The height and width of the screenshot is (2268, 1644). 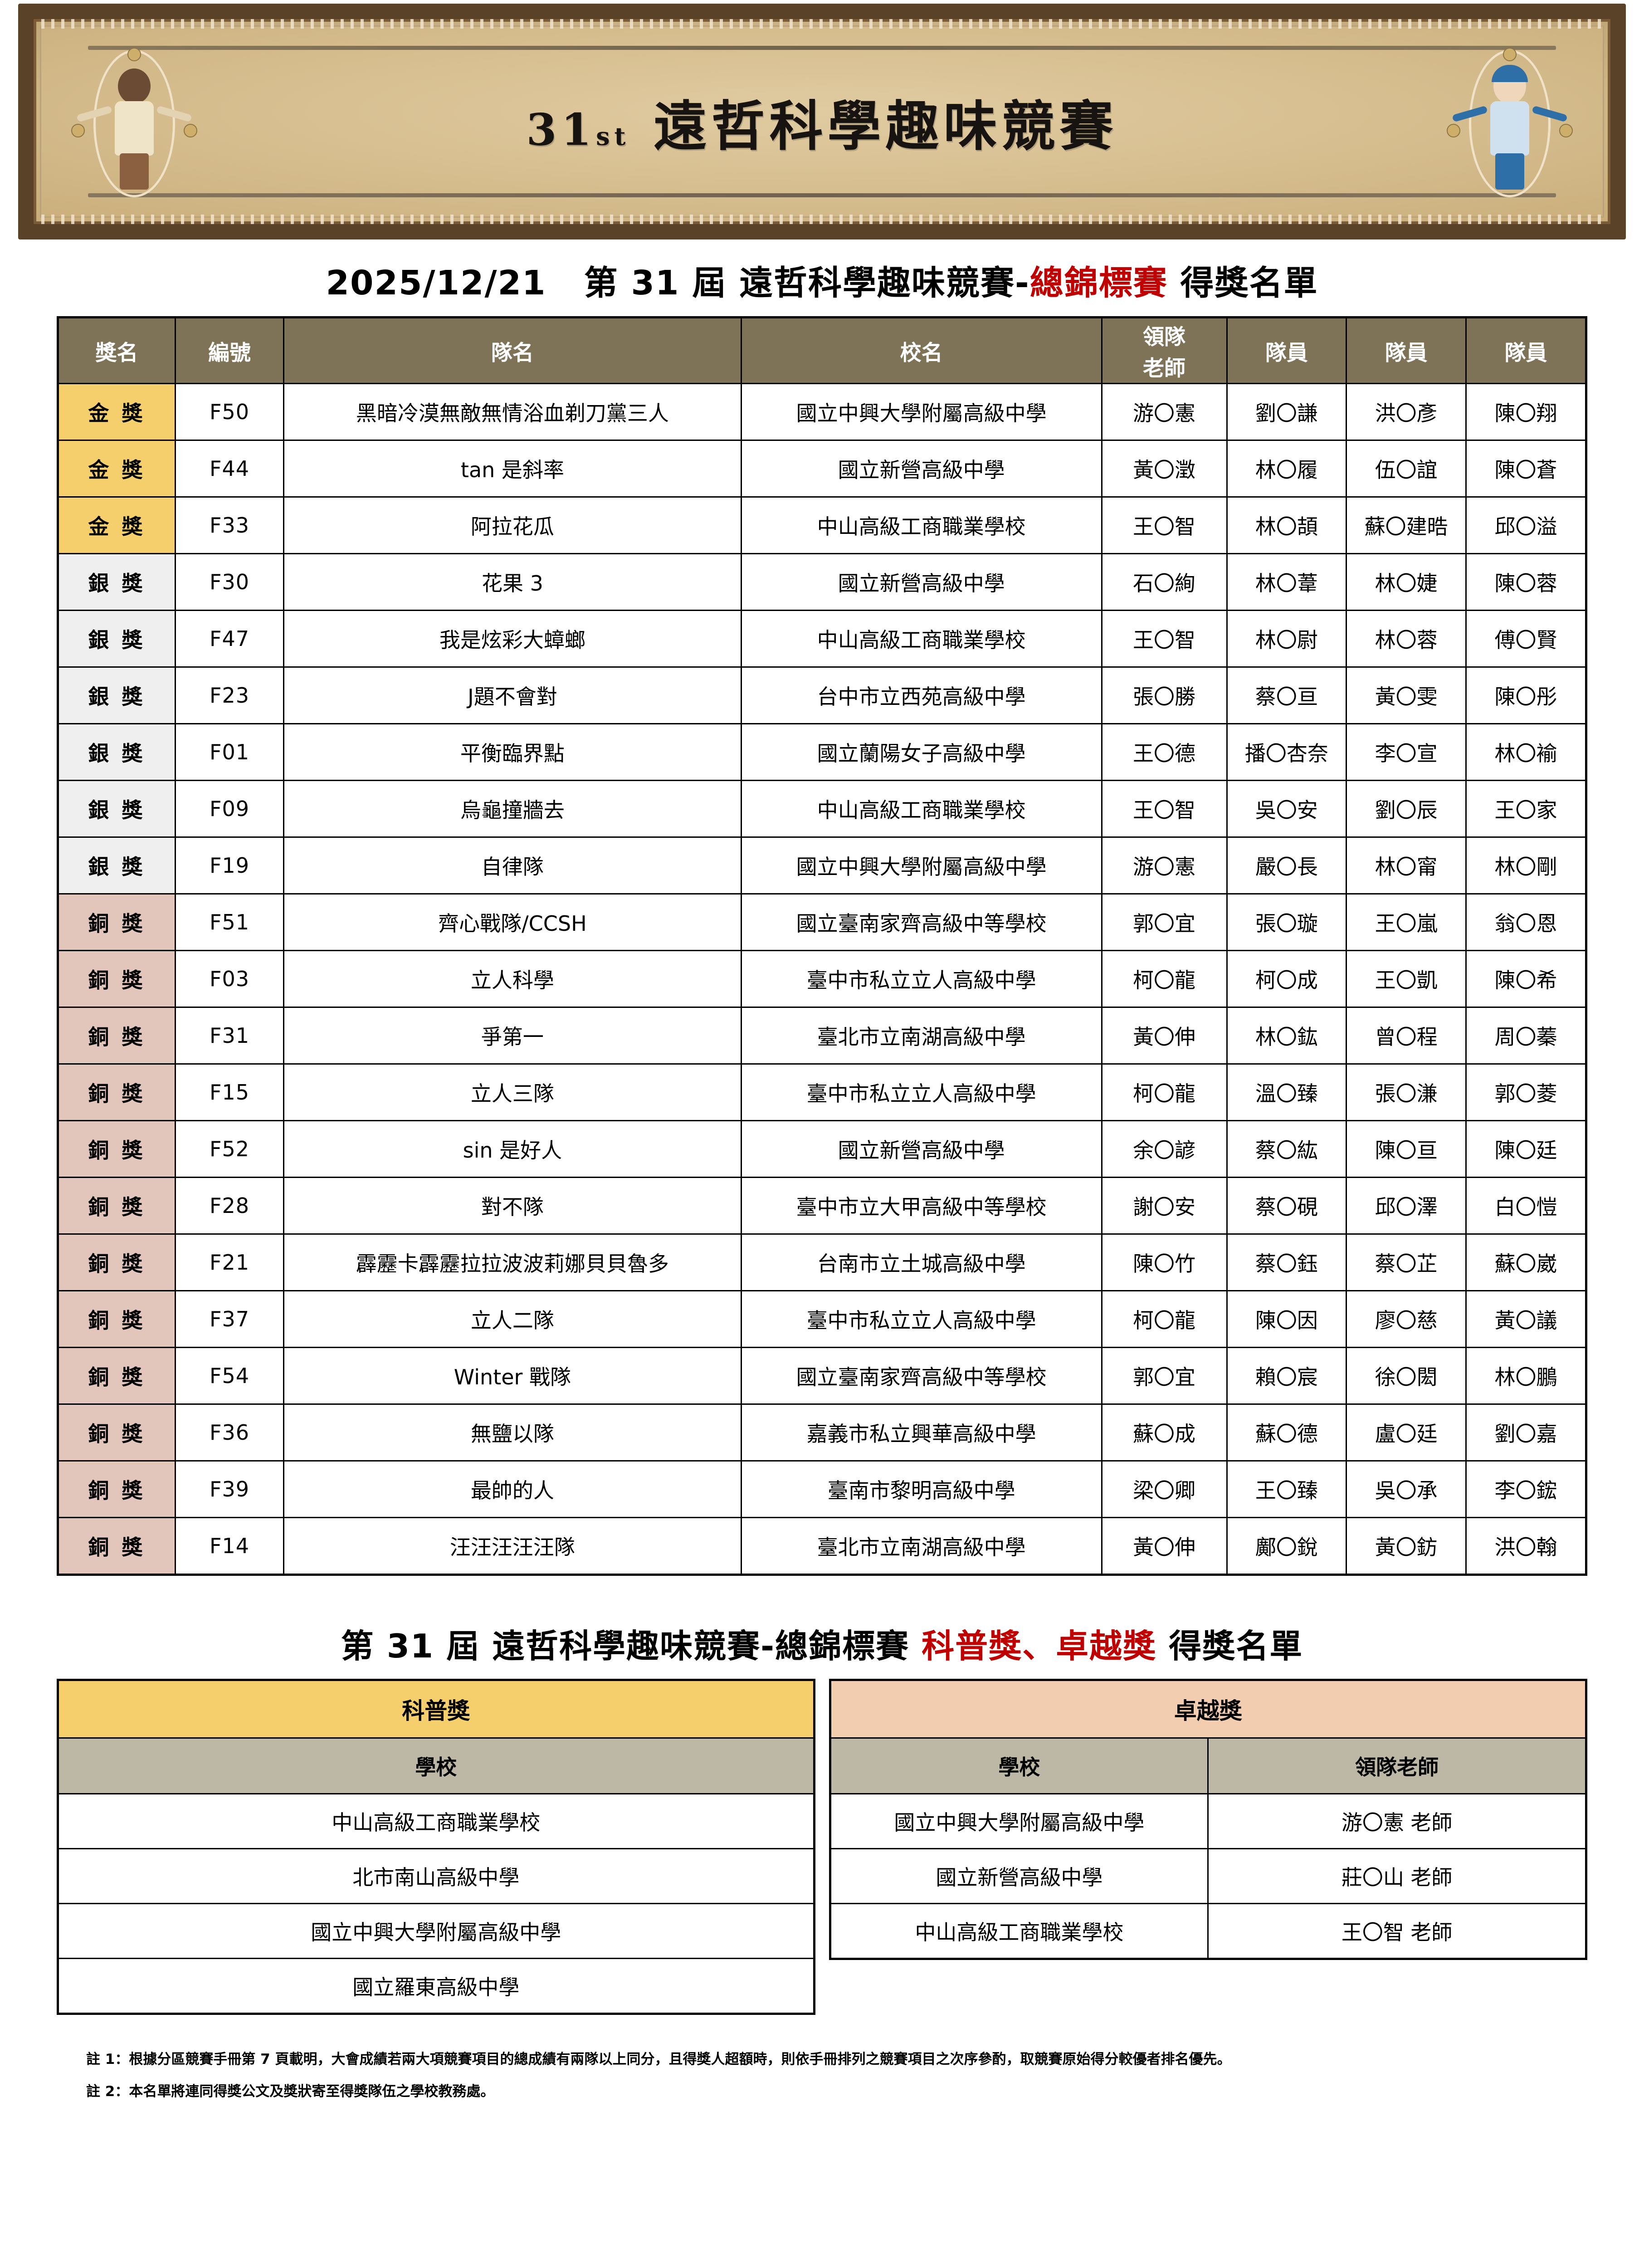 I want to click on member-3-cell: 李〇鋐, so click(x=1526, y=1489).